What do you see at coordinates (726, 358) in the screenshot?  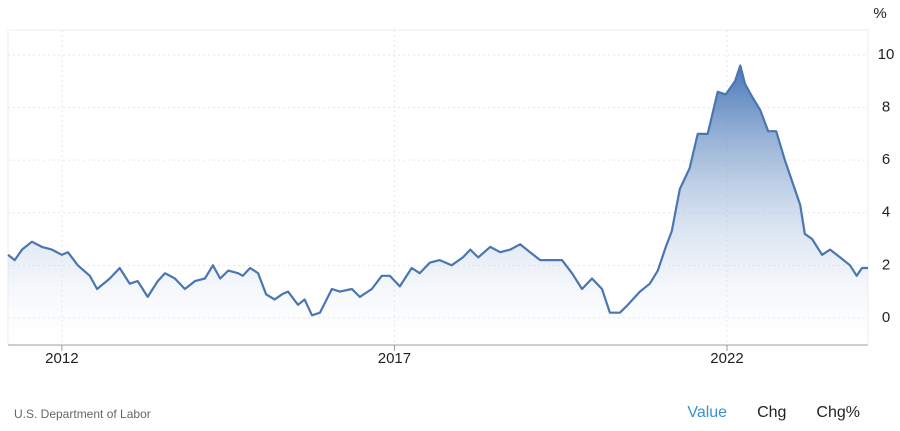 I see `x-tick-label: 2022` at bounding box center [726, 358].